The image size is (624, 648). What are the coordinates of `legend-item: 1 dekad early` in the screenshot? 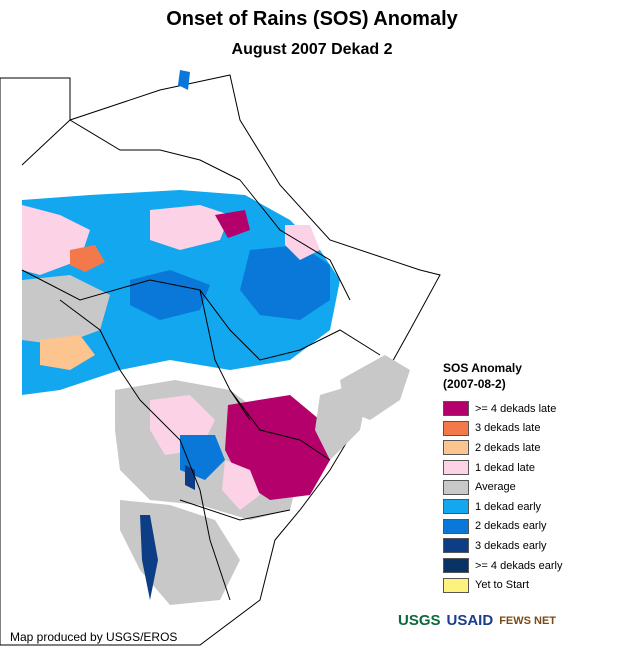 It's located at (502, 507).